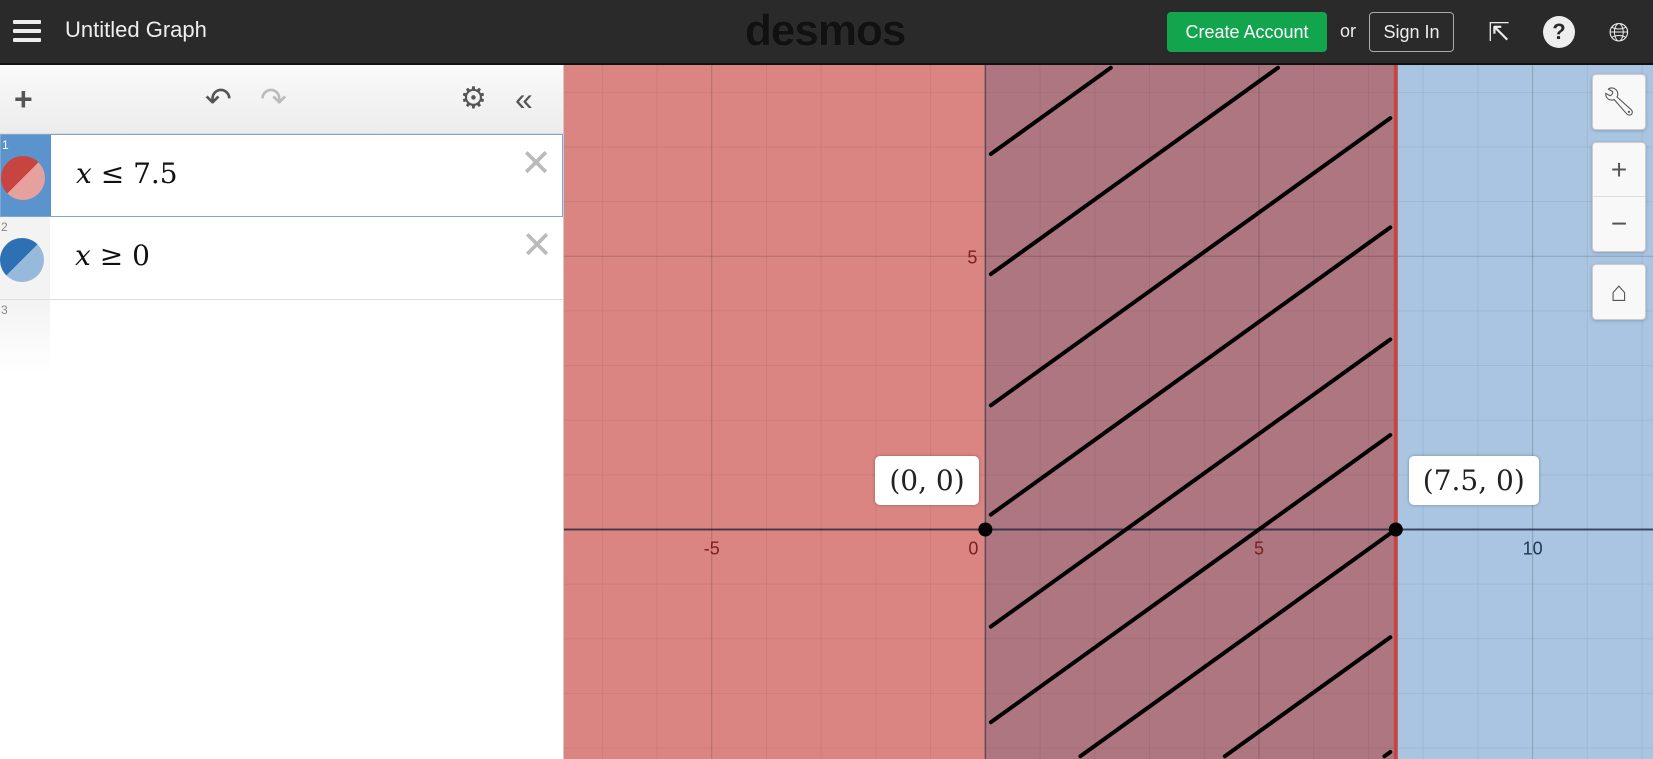  Describe the element at coordinates (473, 98) in the screenshot. I see `settings-gear-icon: ⚙` at that location.